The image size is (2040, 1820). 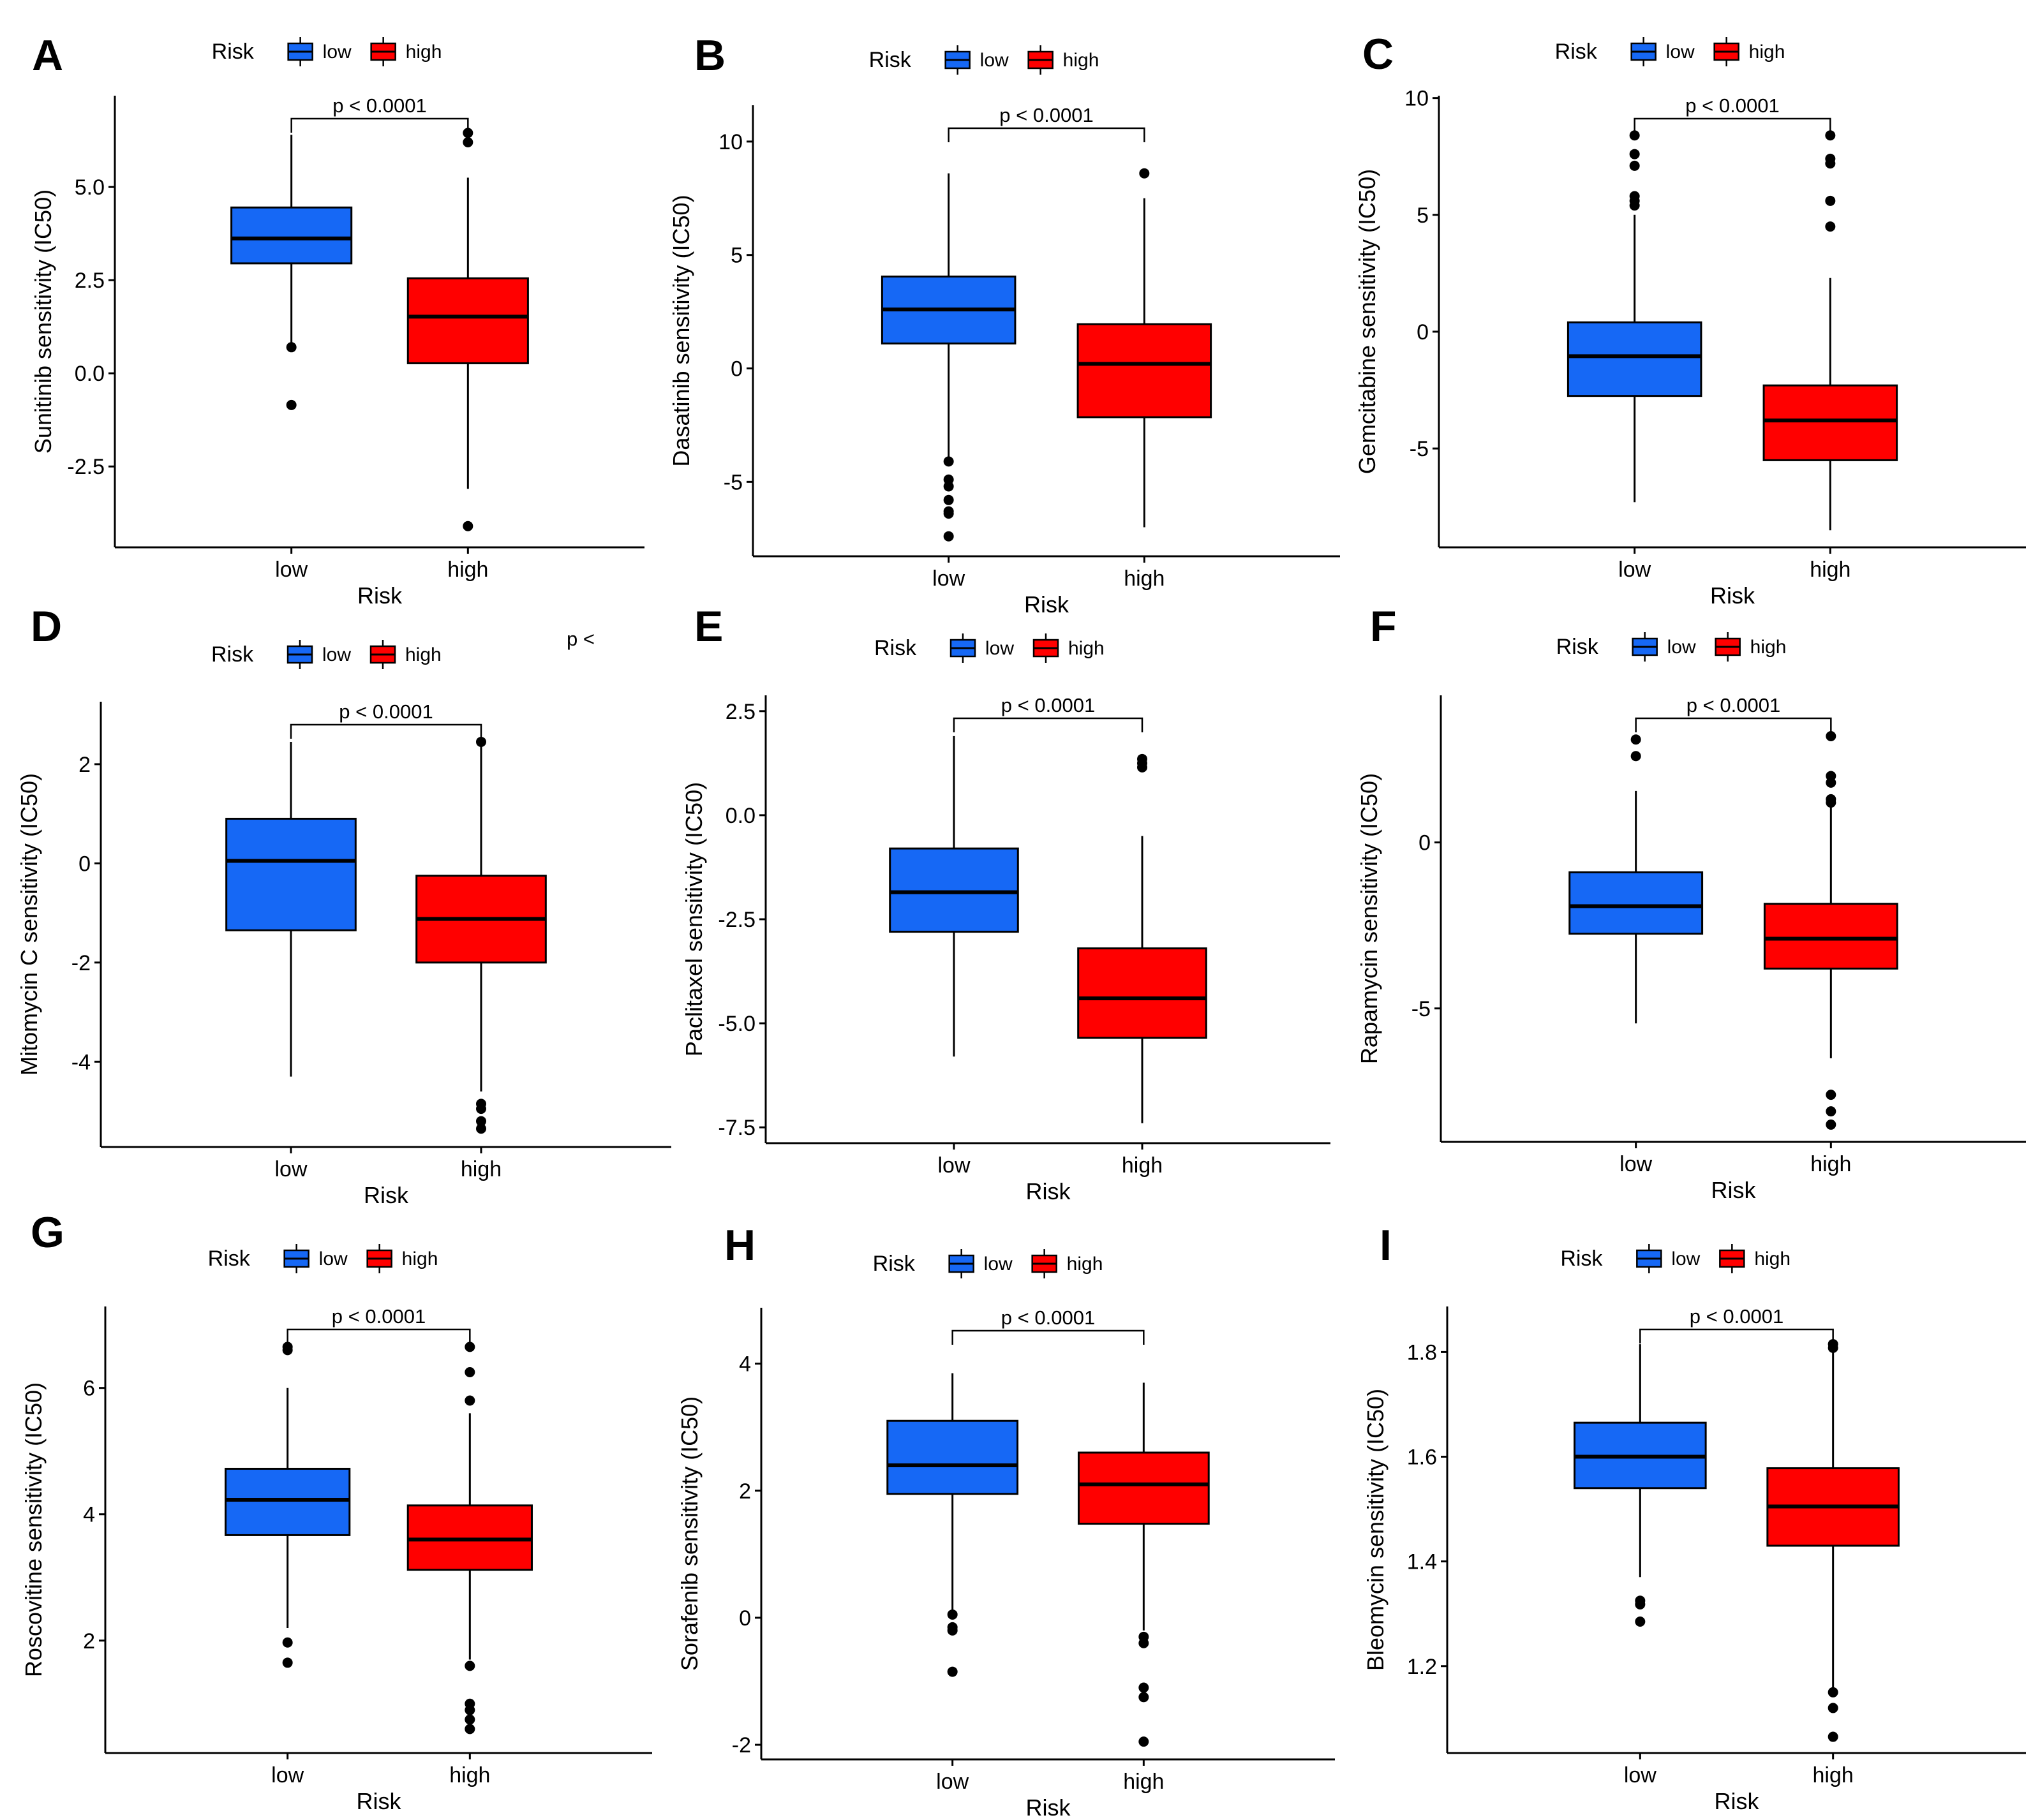 I want to click on y-tick-label: 1.2, so click(x=1422, y=1667).